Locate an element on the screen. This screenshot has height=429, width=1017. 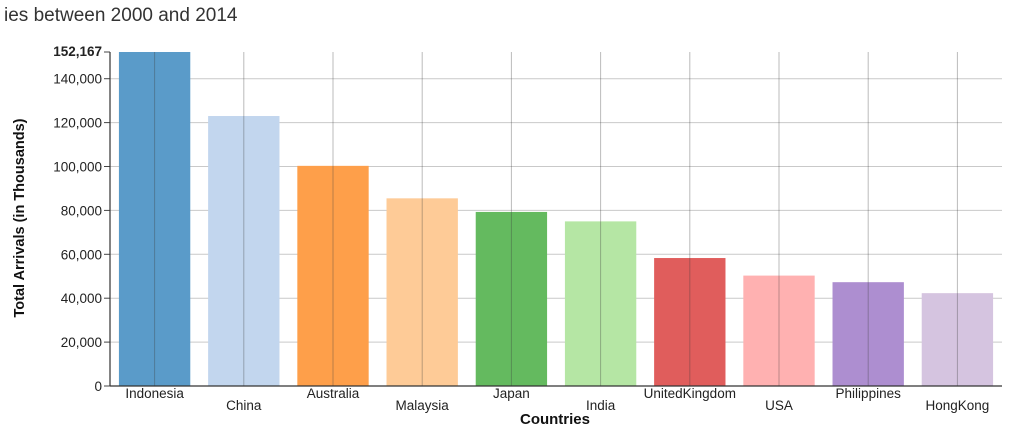
bar-indonesia is located at coordinates (154, 219).